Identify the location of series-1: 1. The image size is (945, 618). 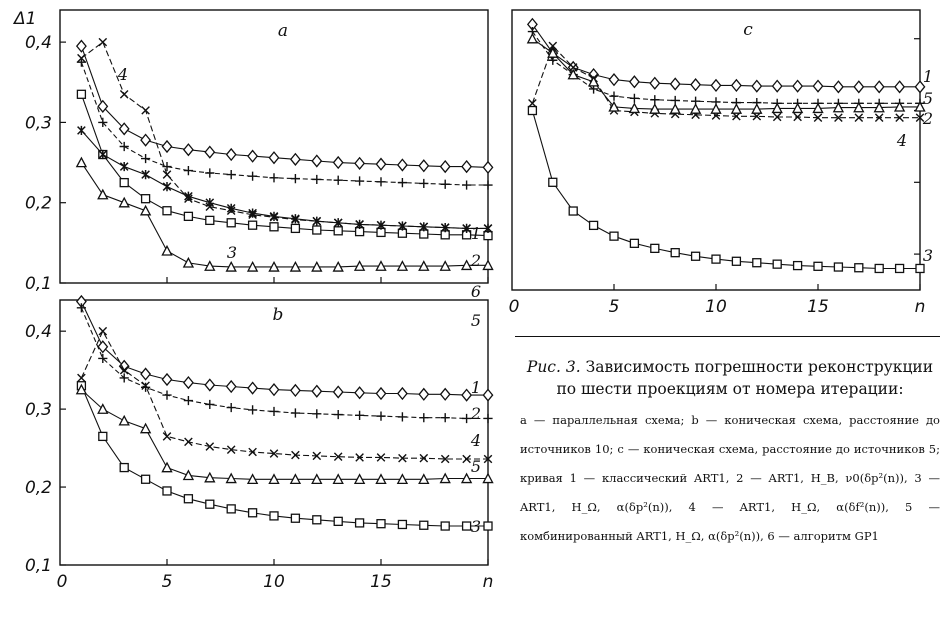
(729, 55).